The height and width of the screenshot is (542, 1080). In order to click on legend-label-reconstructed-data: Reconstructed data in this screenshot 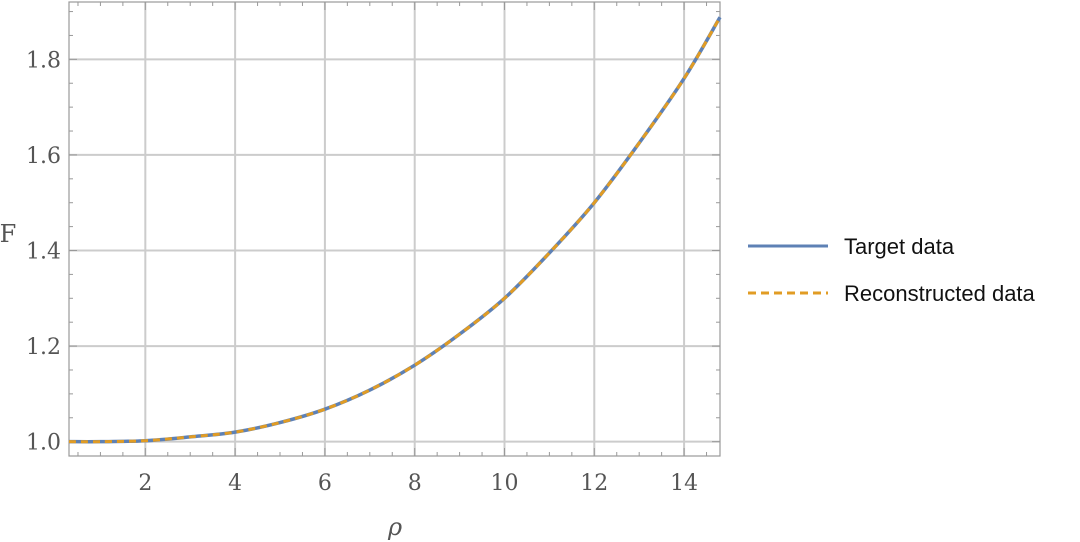, I will do `click(940, 293)`.